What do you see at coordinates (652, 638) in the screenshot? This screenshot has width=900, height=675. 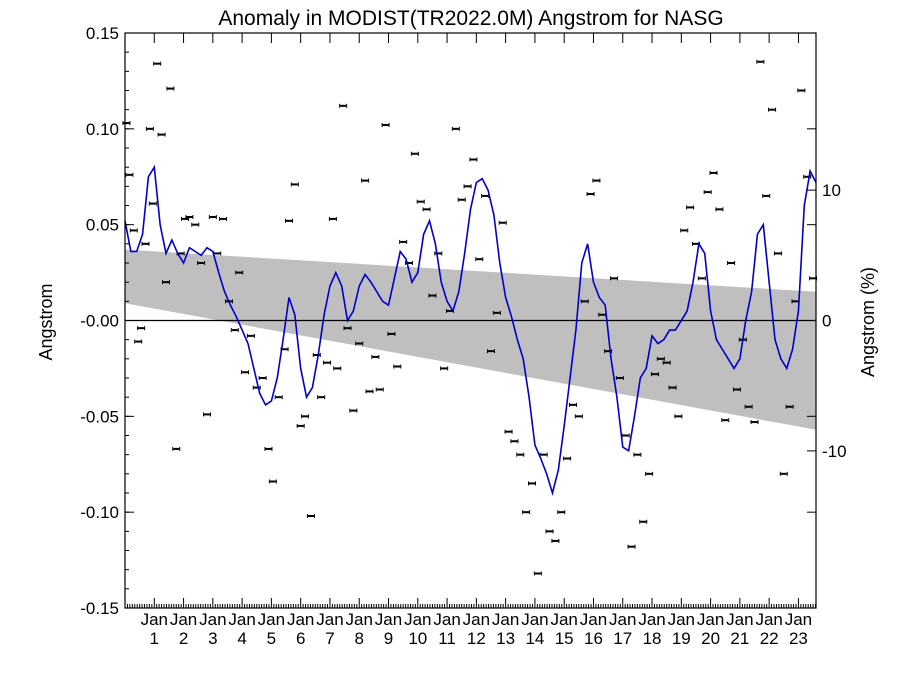 I see `x-tick-year-label: 18` at bounding box center [652, 638].